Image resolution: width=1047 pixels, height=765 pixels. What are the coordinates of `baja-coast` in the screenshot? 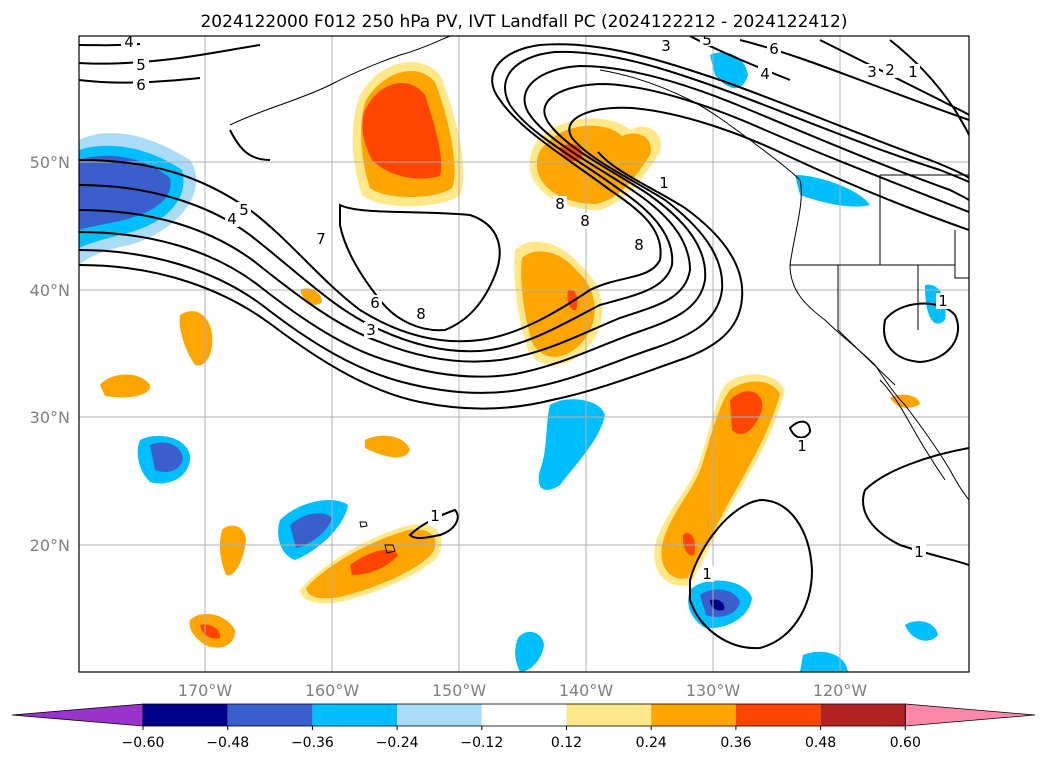 It's located at (912, 430).